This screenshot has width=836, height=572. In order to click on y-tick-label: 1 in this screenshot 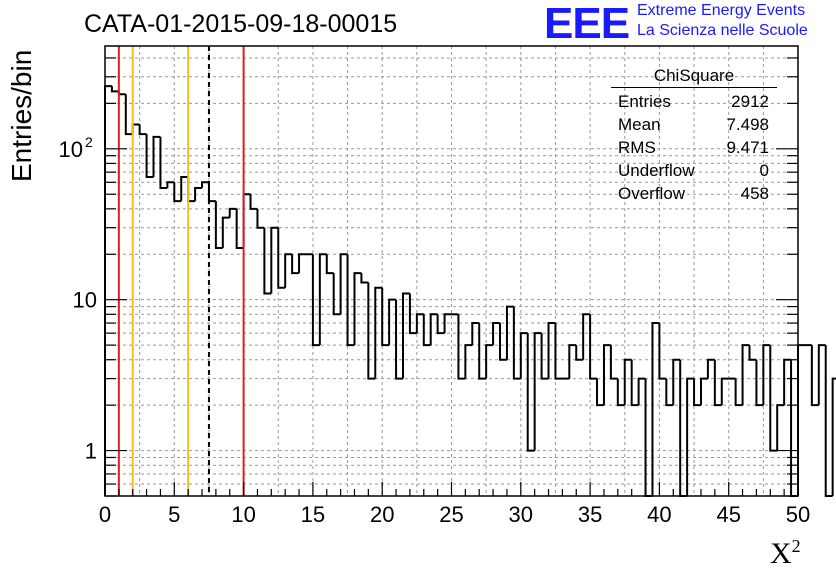, I will do `click(91, 451)`.